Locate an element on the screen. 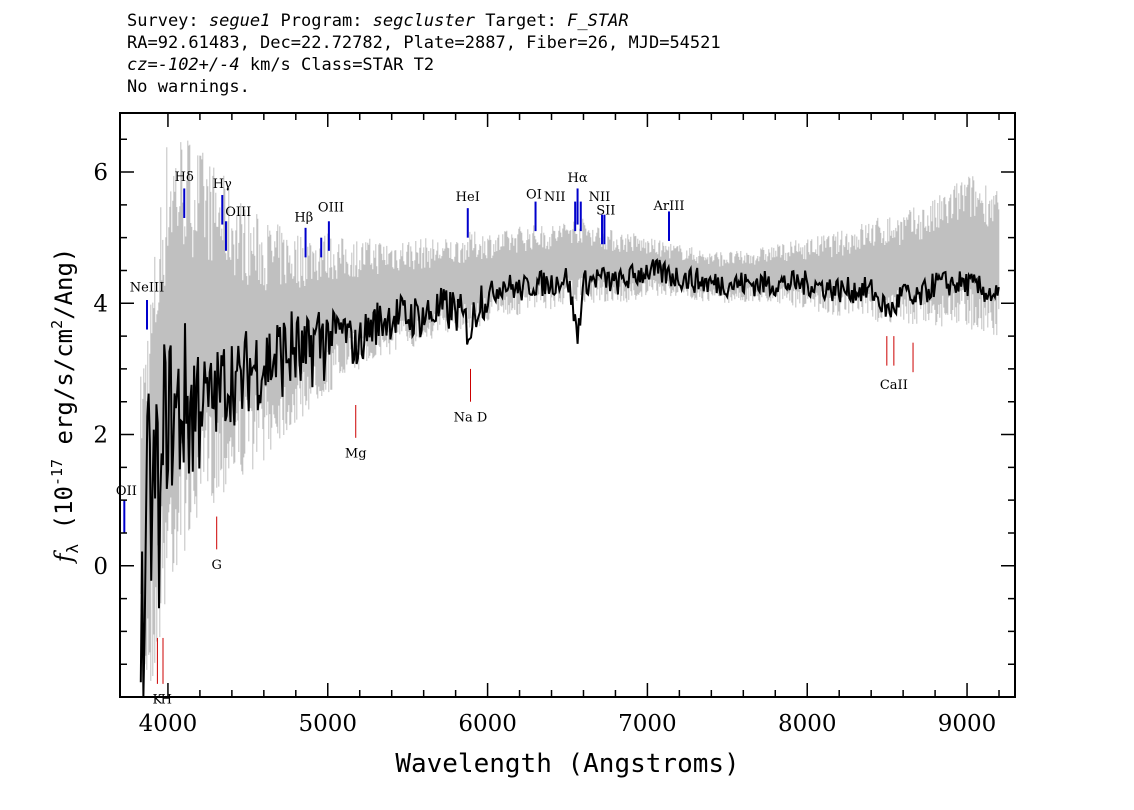 The height and width of the screenshot is (810, 1134). cz-label: cz= is located at coordinates (142, 65).